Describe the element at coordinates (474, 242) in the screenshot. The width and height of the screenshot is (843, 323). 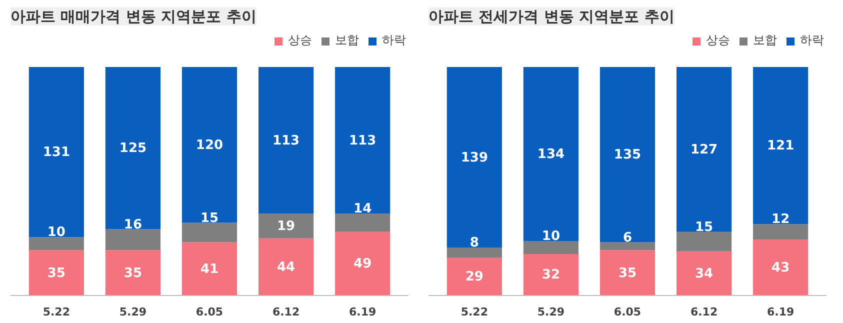
I see `data-label: 8` at that location.